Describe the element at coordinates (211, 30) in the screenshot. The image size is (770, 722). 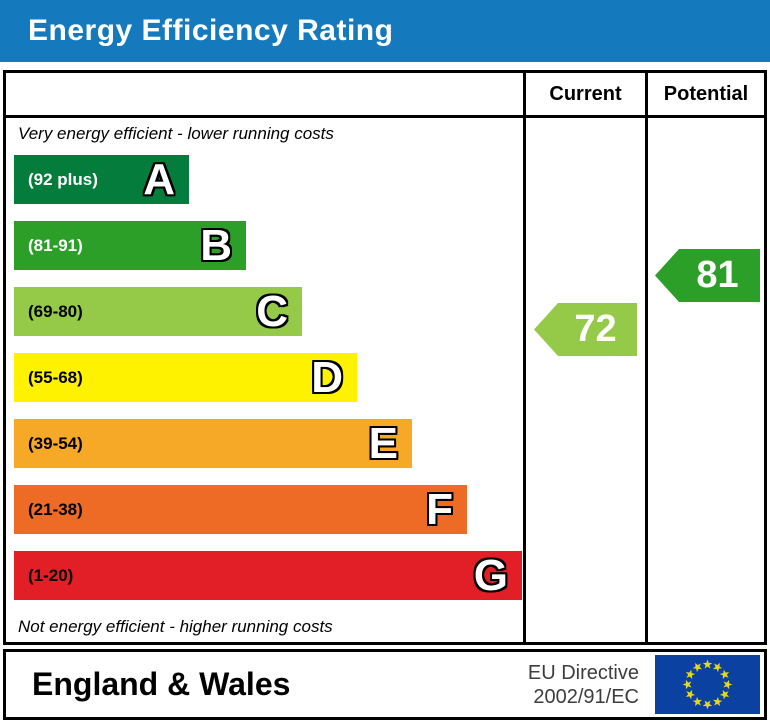
I see `page-title: Energy Efficiency Rating` at that location.